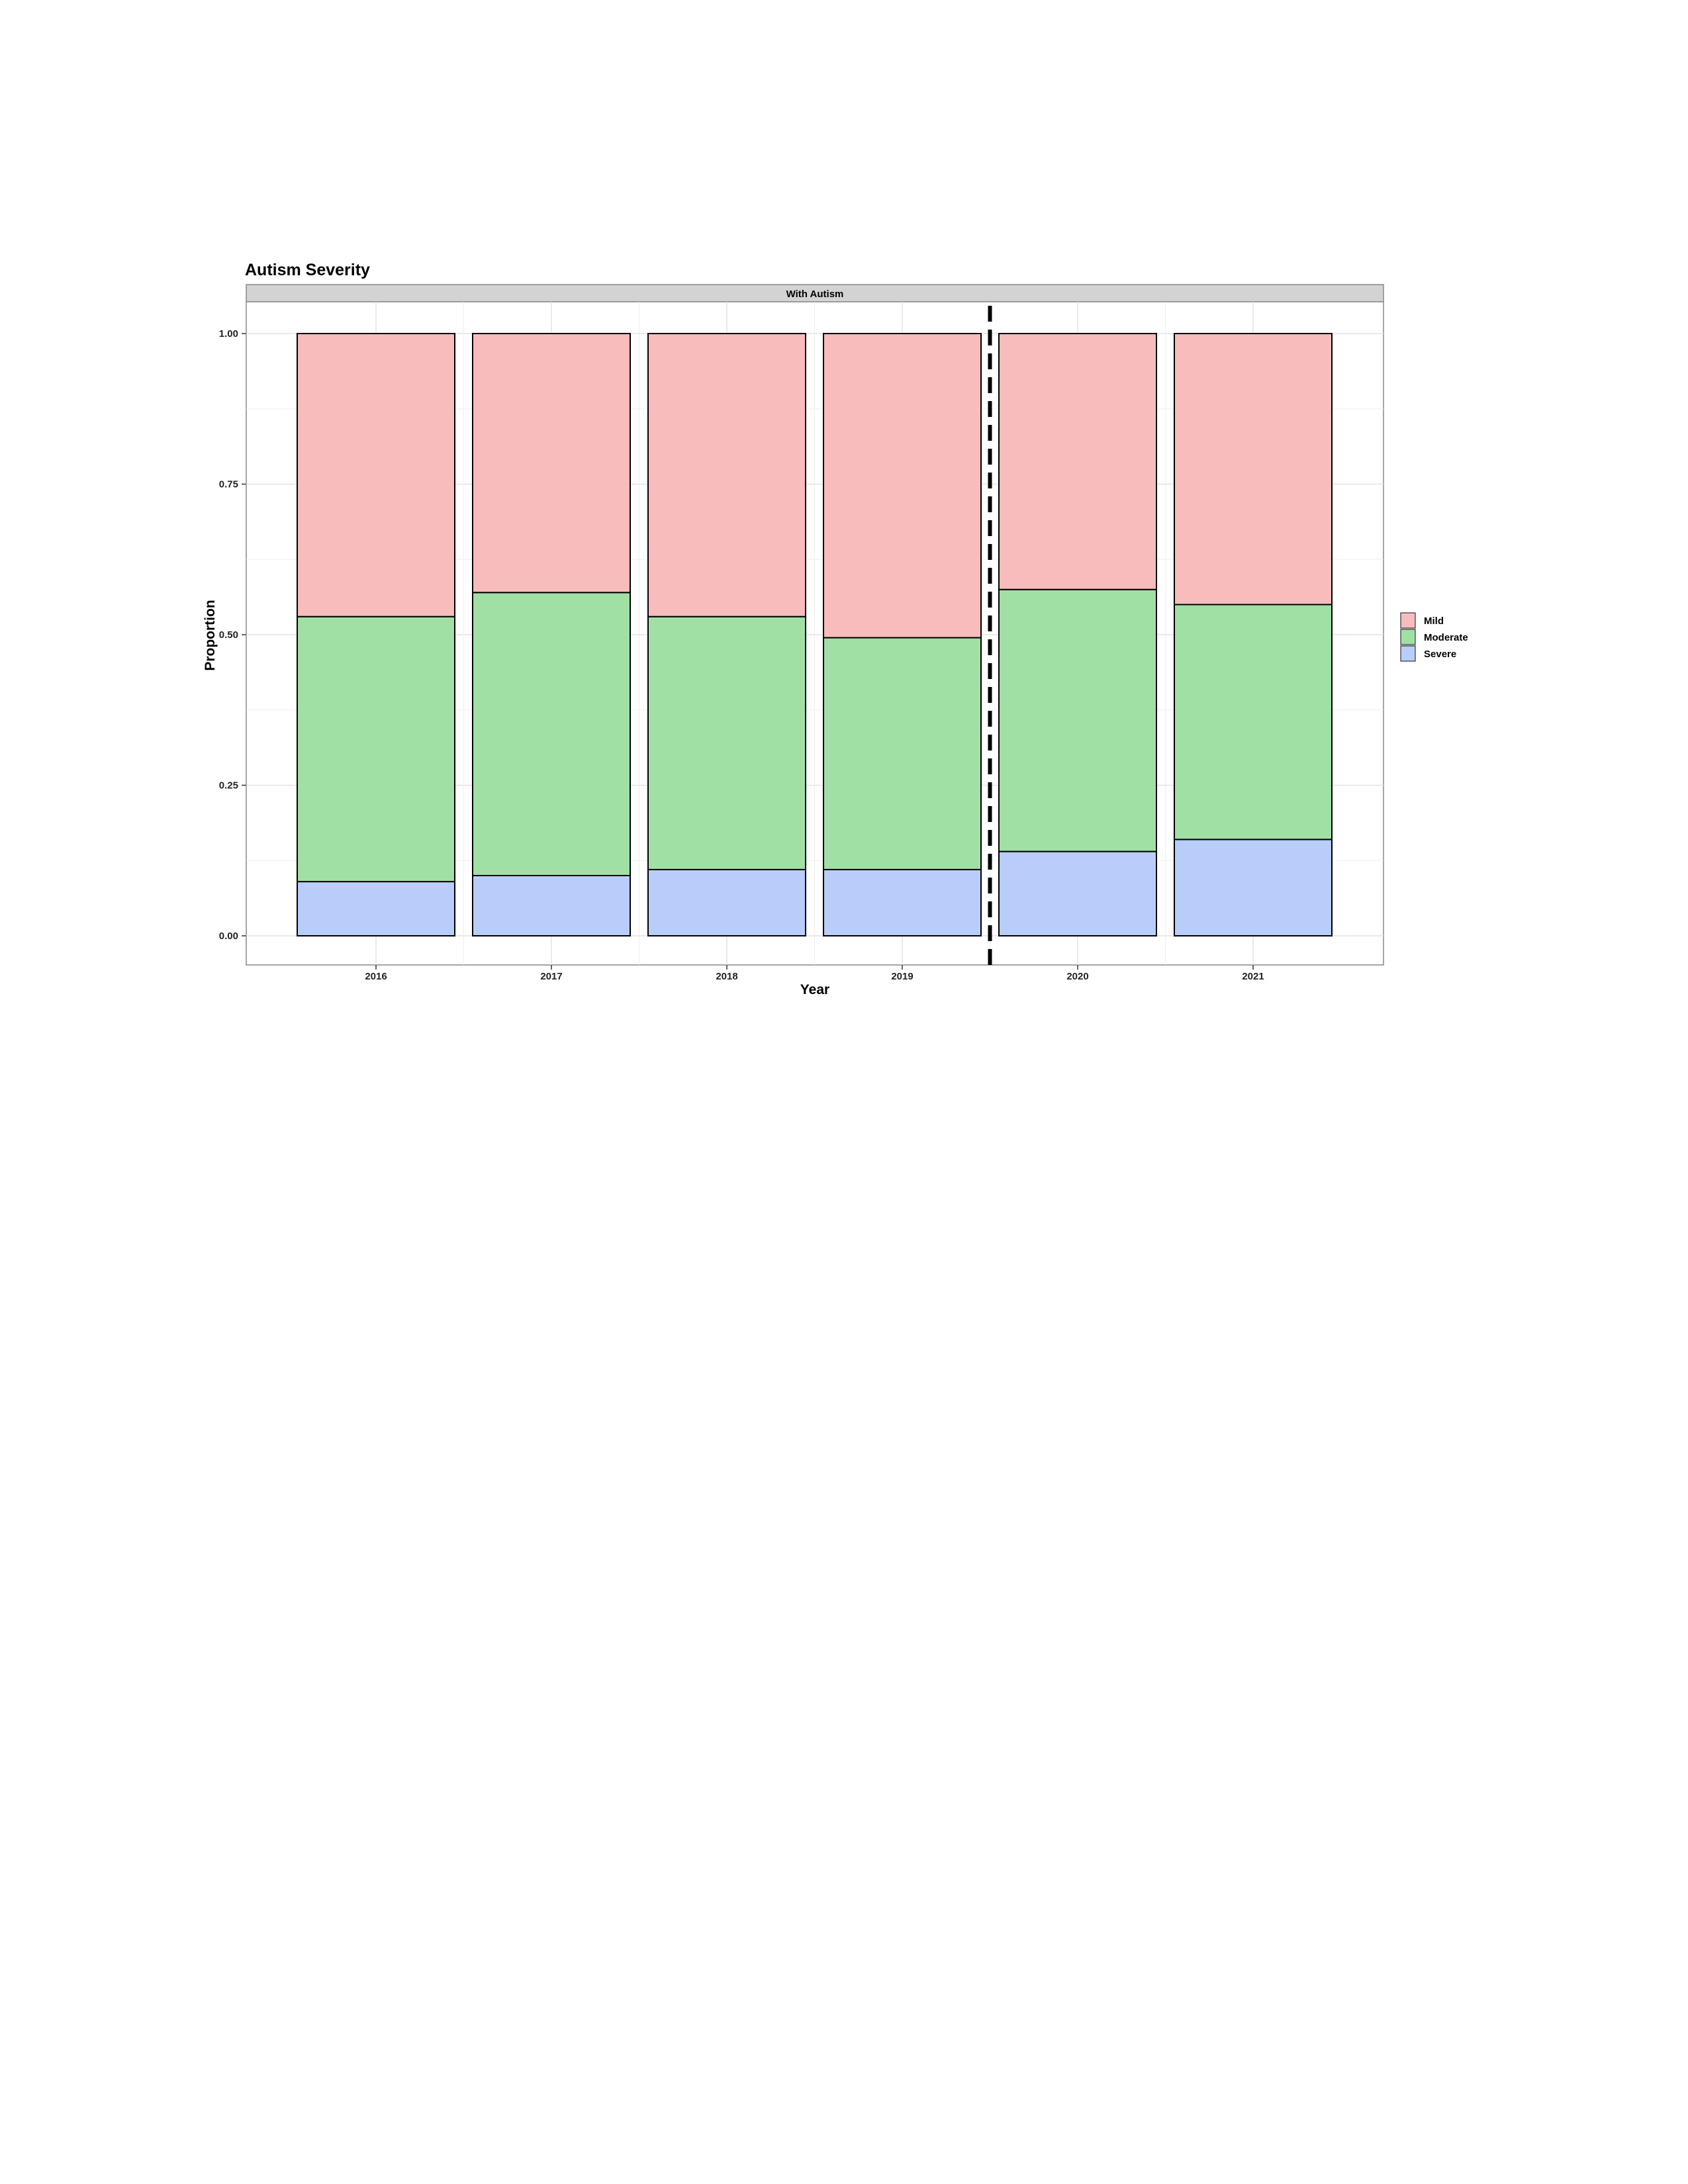 The image size is (1688, 2184). I want to click on bar-mild-2018, so click(726, 475).